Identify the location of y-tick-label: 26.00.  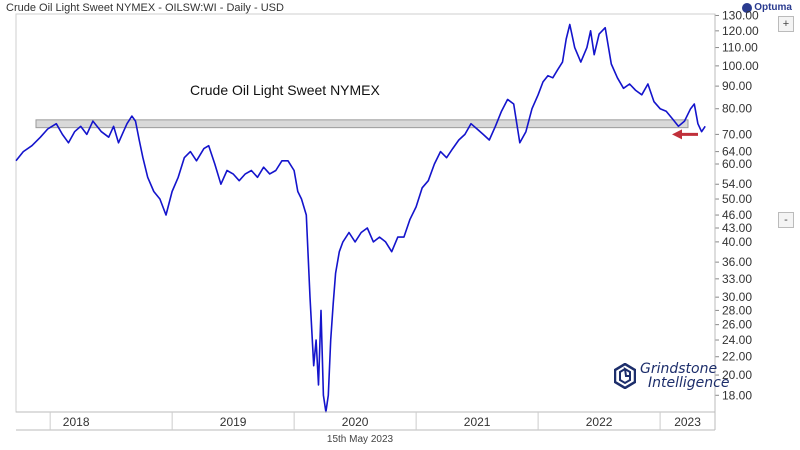
(737, 325).